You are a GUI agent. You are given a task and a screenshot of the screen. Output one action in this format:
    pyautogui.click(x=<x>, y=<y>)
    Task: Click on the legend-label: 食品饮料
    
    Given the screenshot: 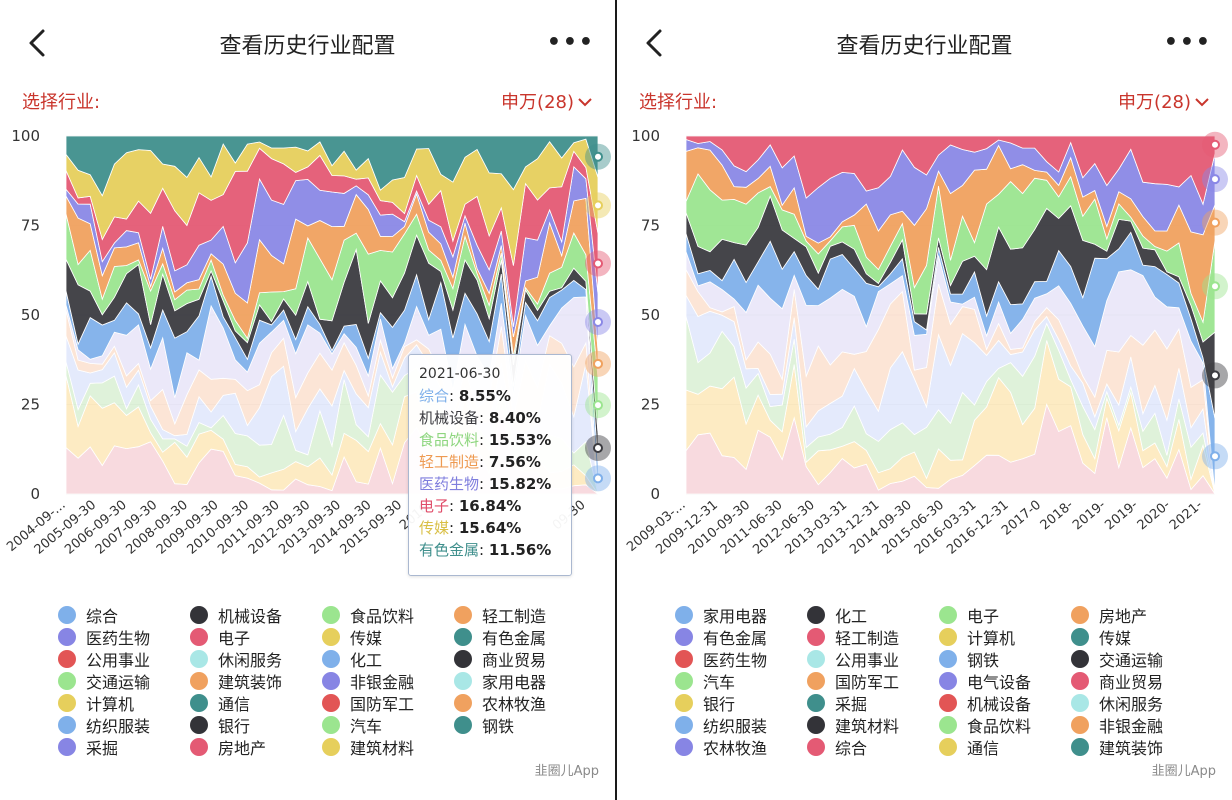 What is the action you would take?
    pyautogui.click(x=999, y=726)
    